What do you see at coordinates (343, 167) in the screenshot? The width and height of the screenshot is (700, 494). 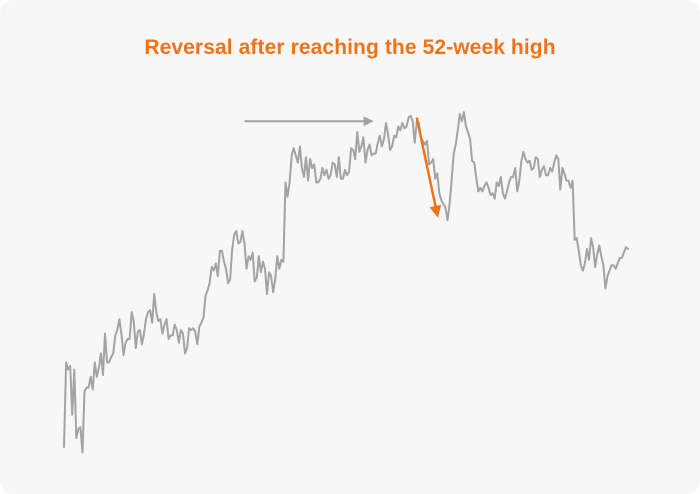 I see `annotation-layer` at bounding box center [343, 167].